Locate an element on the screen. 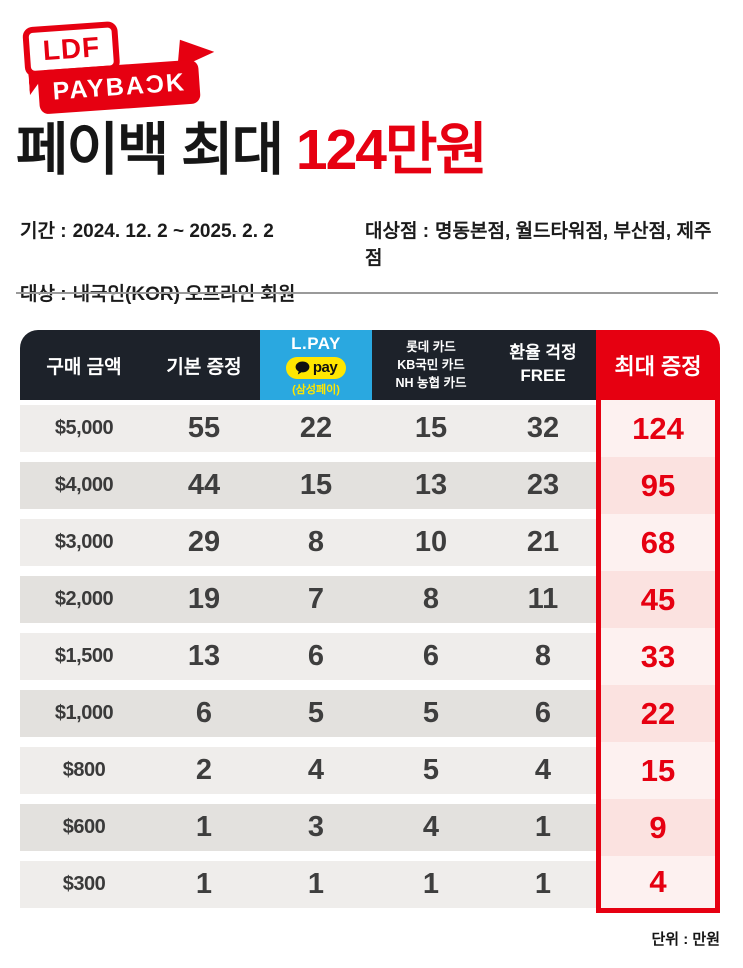 Image resolution: width=743 pixels, height=968 pixels. cell-lpay-gift: 6 is located at coordinates (316, 656).